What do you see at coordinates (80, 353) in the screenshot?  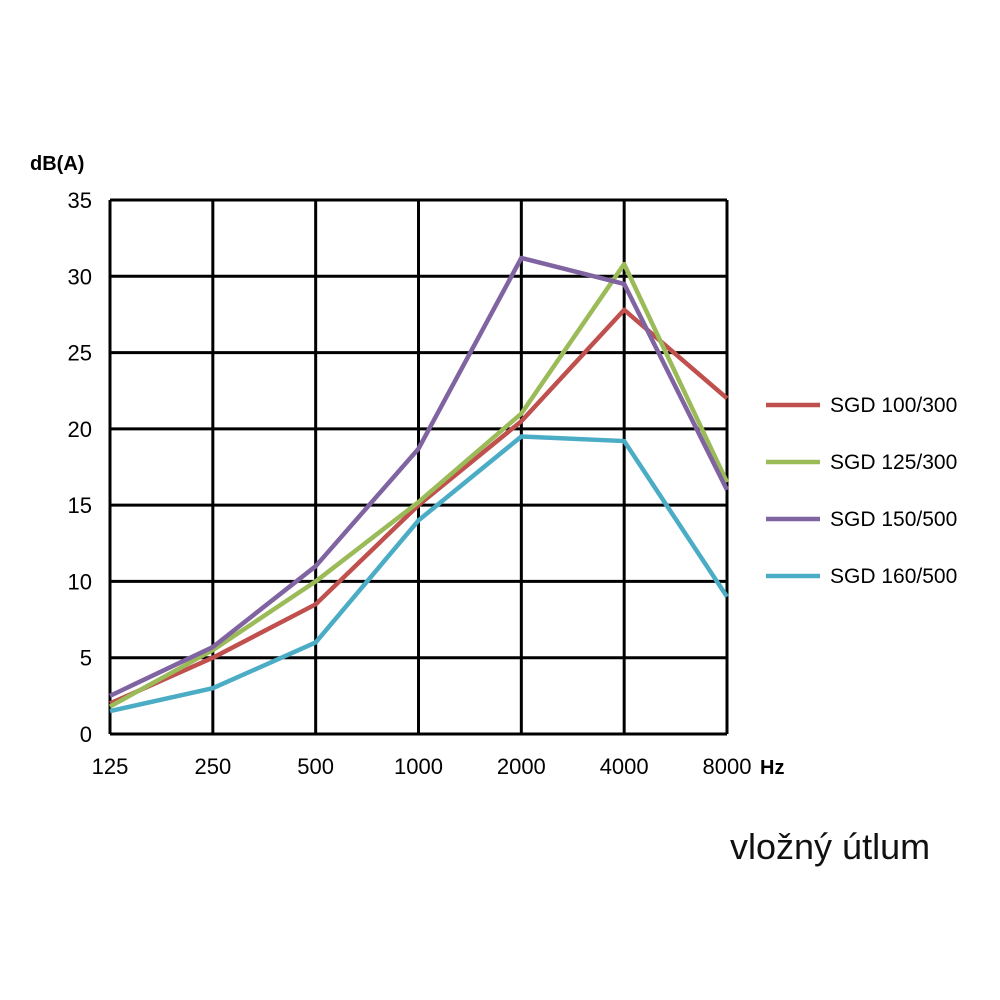 I see `y-tick-label: 25` at bounding box center [80, 353].